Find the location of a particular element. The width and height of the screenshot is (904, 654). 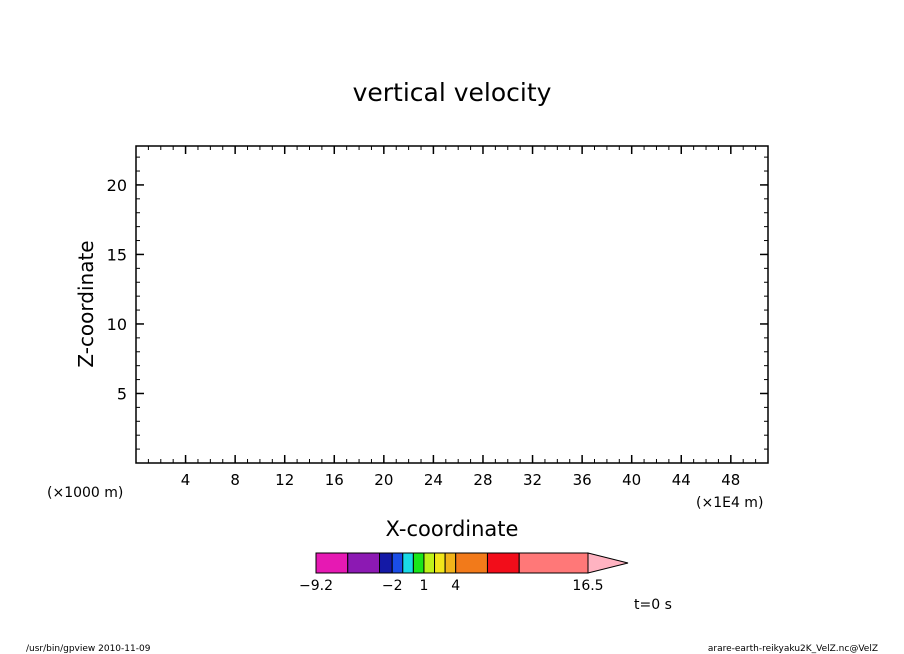

colorbar-tick-label: 16.5 is located at coordinates (587, 586).